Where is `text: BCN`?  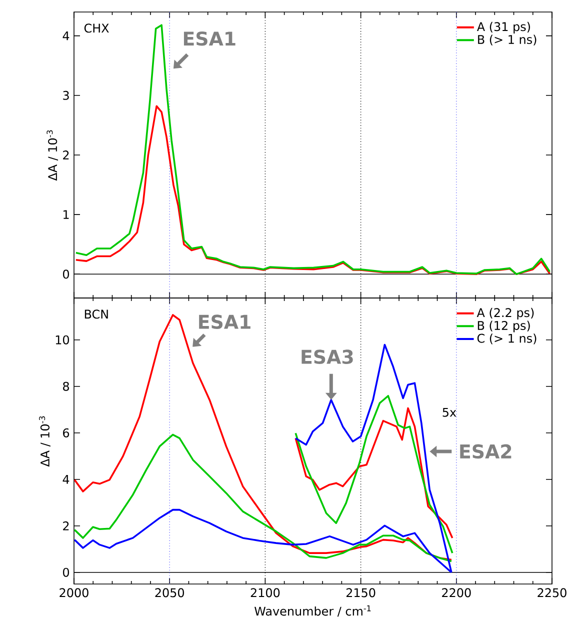
text: BCN is located at coordinates (96, 314).